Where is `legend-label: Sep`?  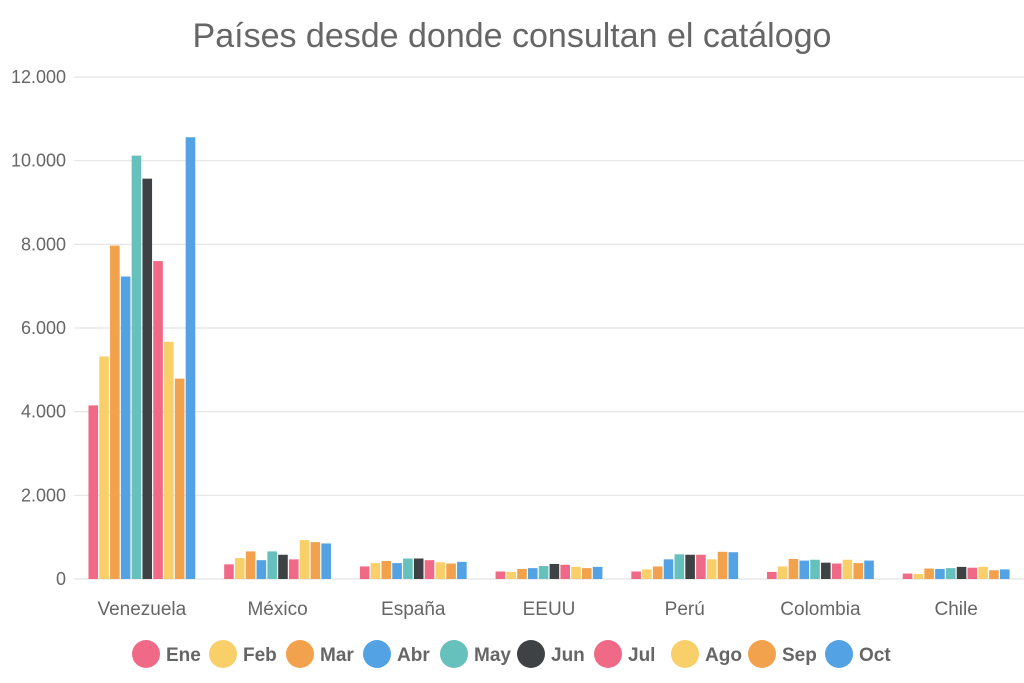 legend-label: Sep is located at coordinates (799, 655).